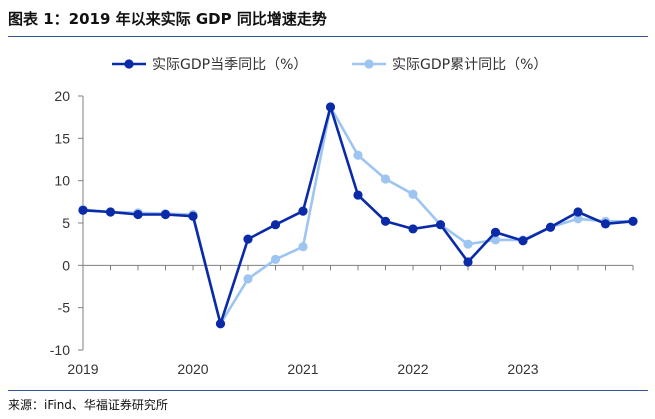 The height and width of the screenshot is (419, 655). Describe the element at coordinates (412, 369) in the screenshot. I see `x-tick-label: 2022` at that location.